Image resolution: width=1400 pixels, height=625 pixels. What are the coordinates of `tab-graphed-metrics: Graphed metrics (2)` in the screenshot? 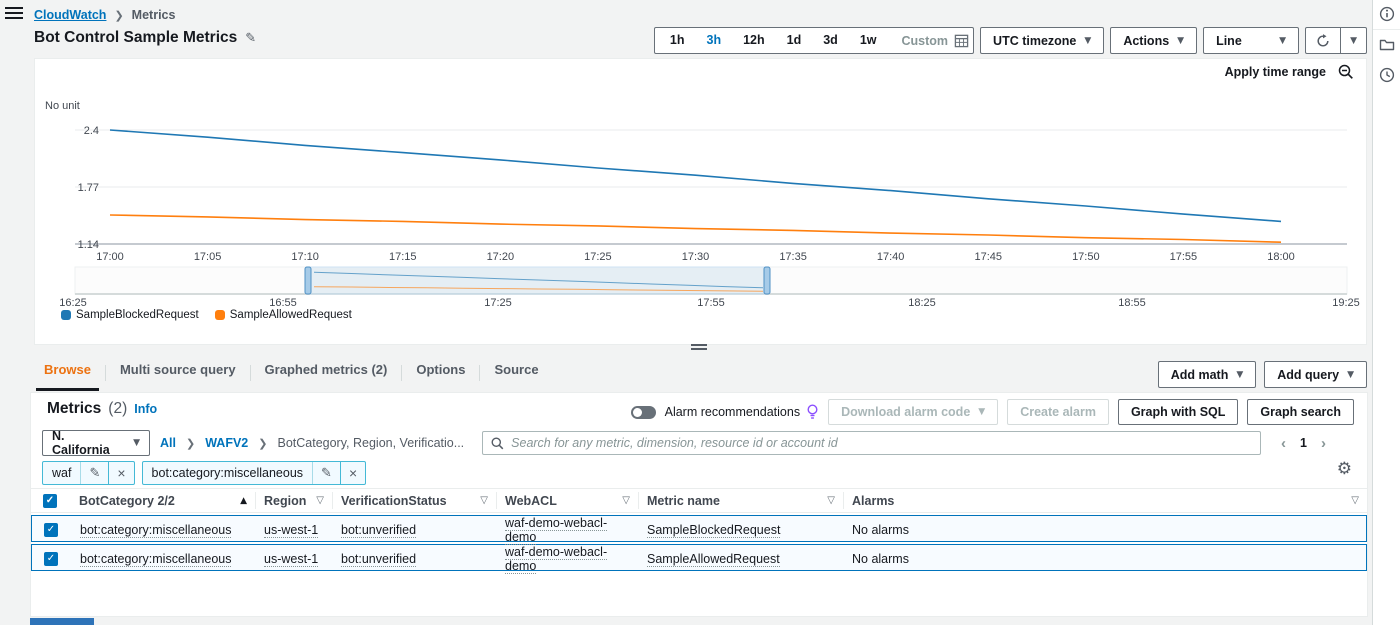 It's located at (326, 369).